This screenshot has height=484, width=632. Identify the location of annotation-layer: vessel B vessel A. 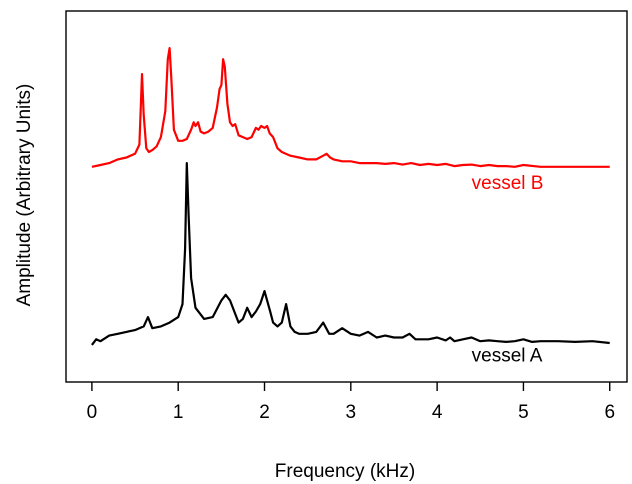
(508, 270).